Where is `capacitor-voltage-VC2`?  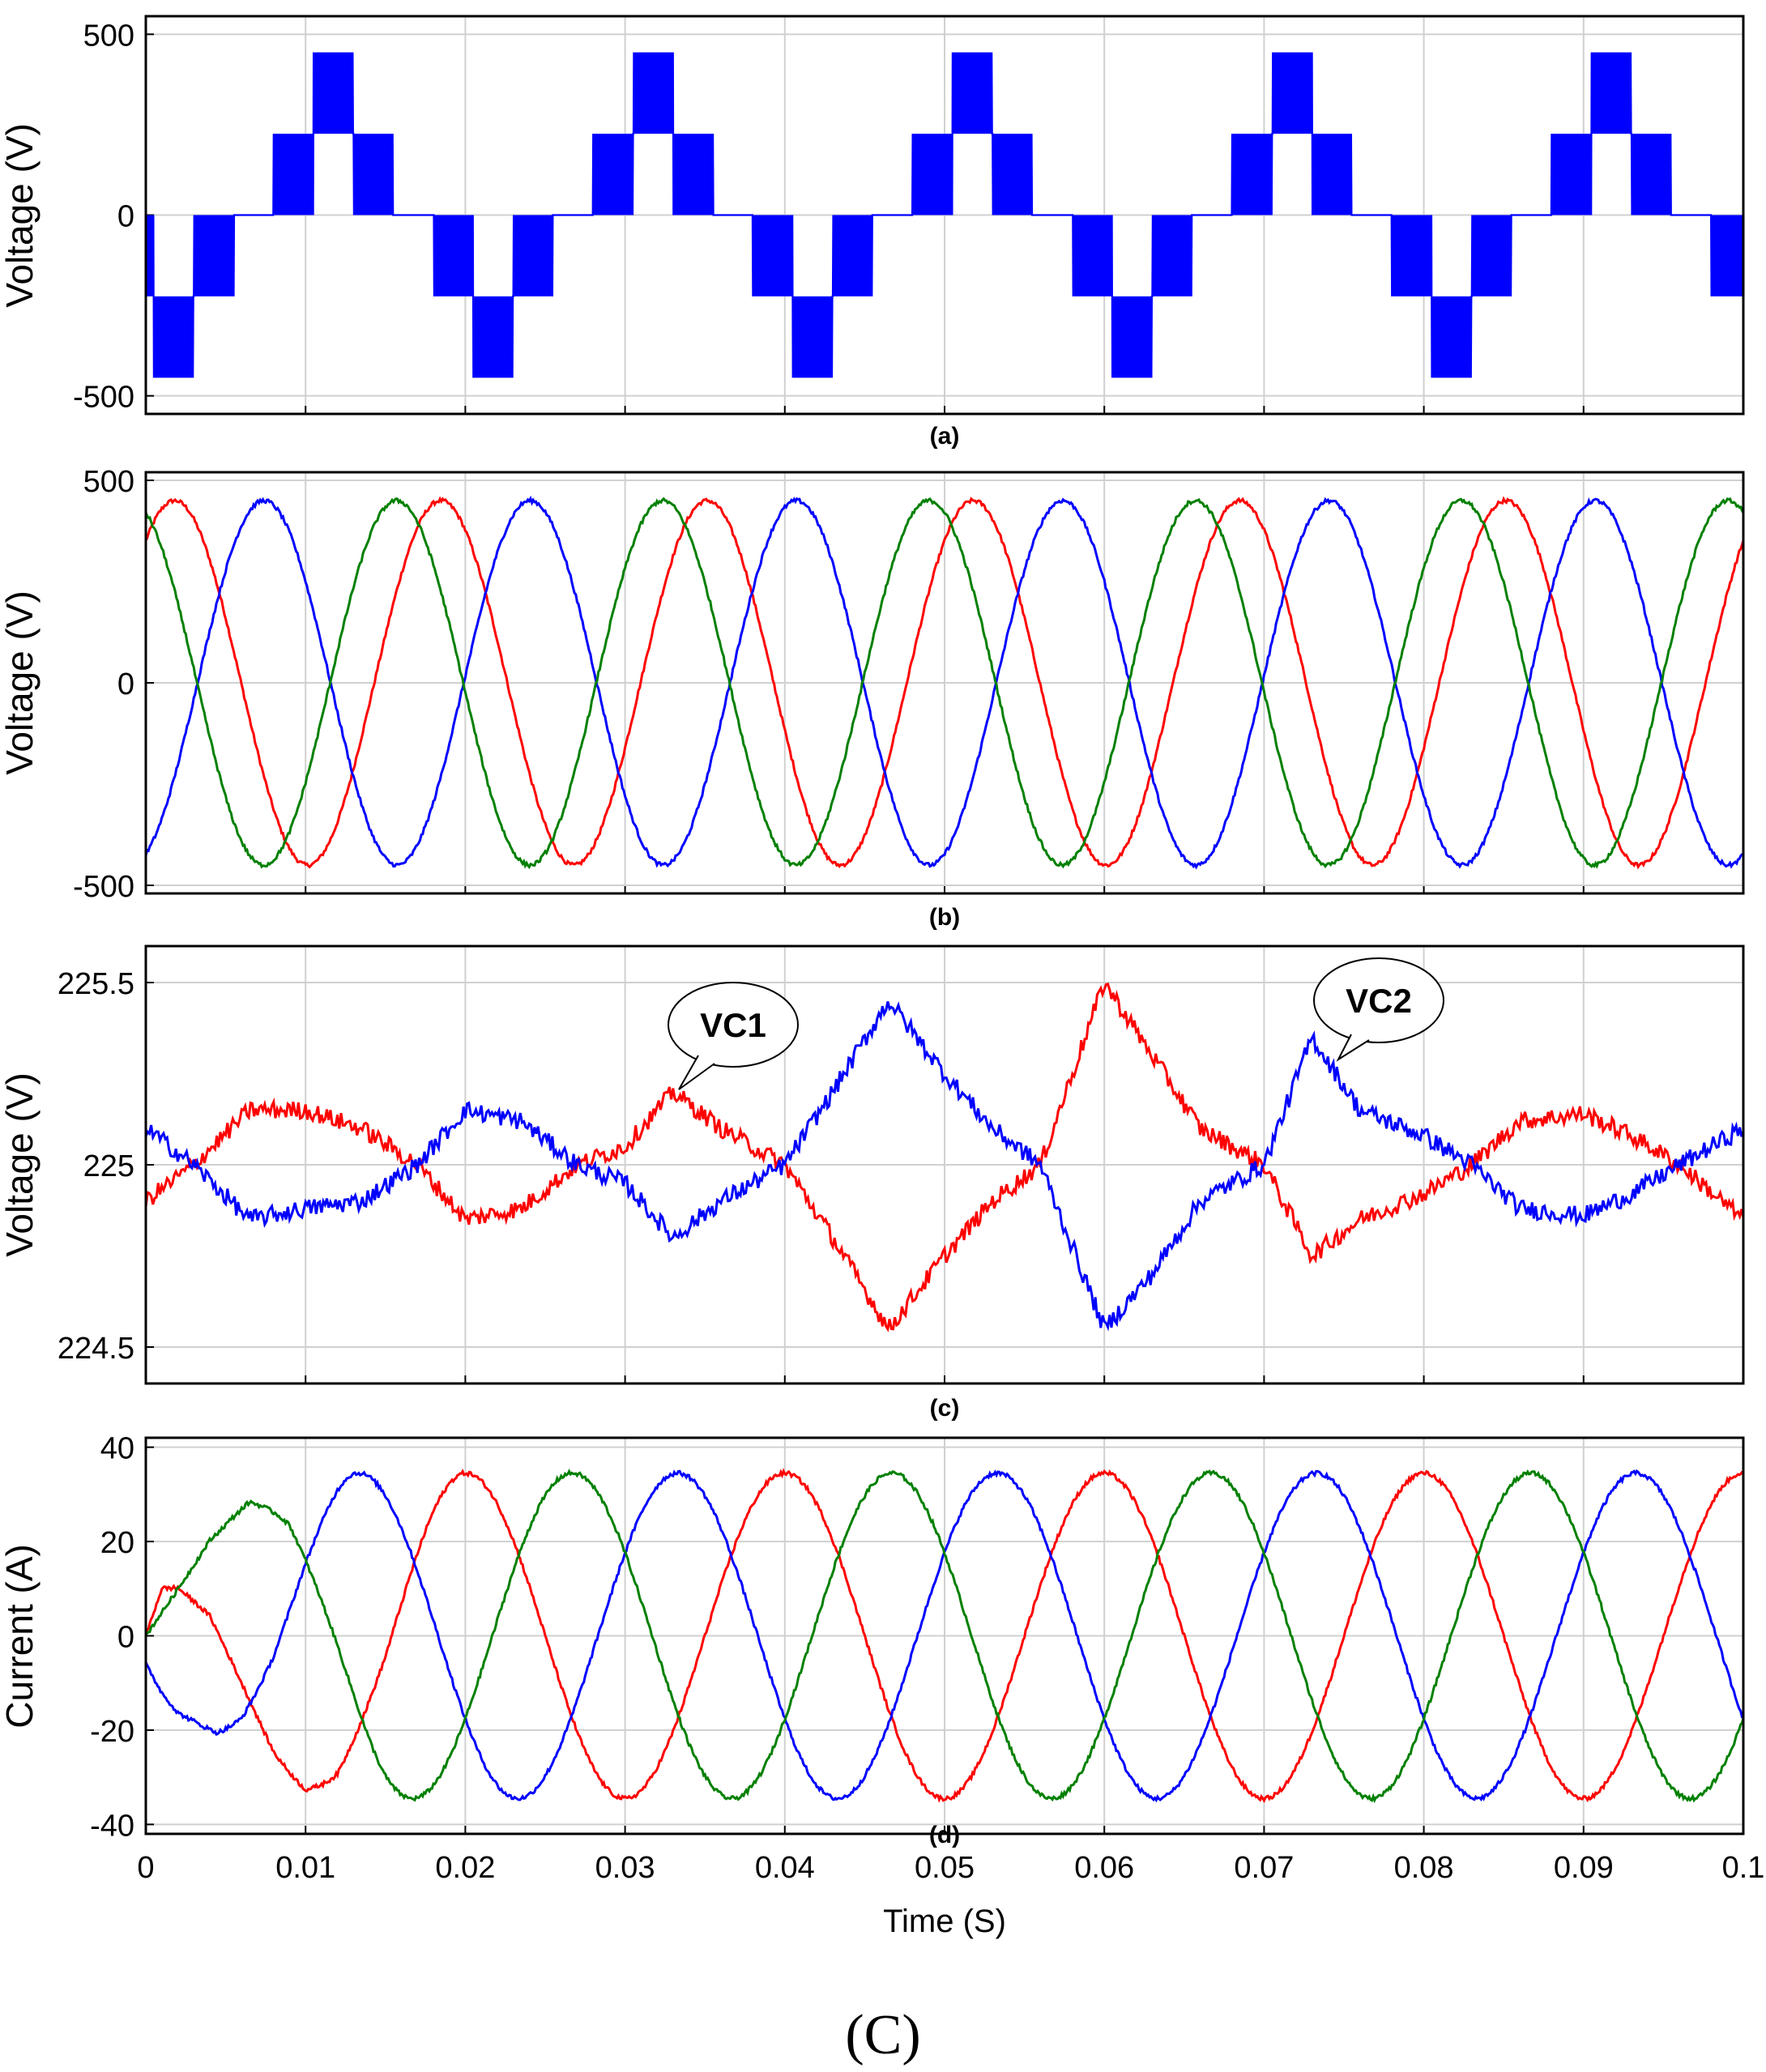
capacitor-voltage-VC2 is located at coordinates (944, 1166).